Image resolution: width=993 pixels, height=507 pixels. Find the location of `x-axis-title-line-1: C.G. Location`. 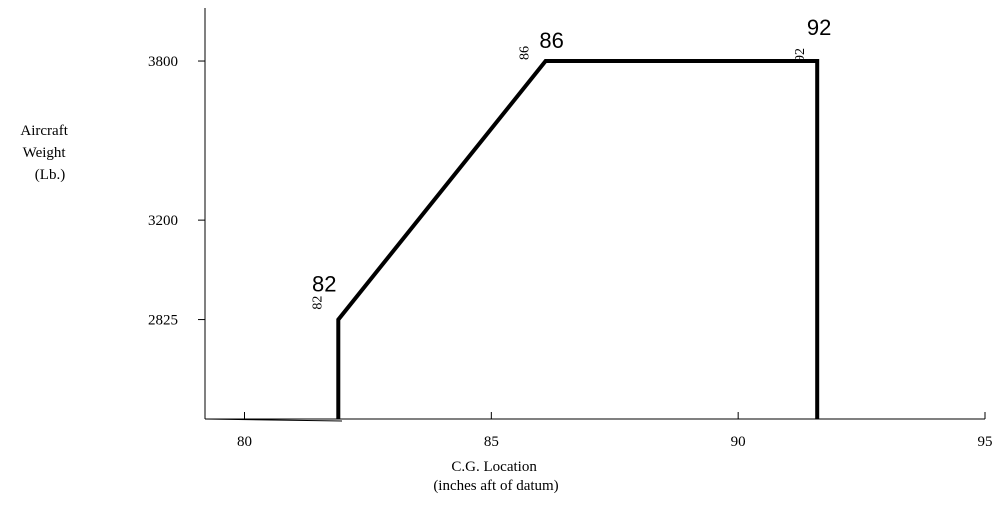

x-axis-title-line-1: C.G. Location is located at coordinates (494, 467).